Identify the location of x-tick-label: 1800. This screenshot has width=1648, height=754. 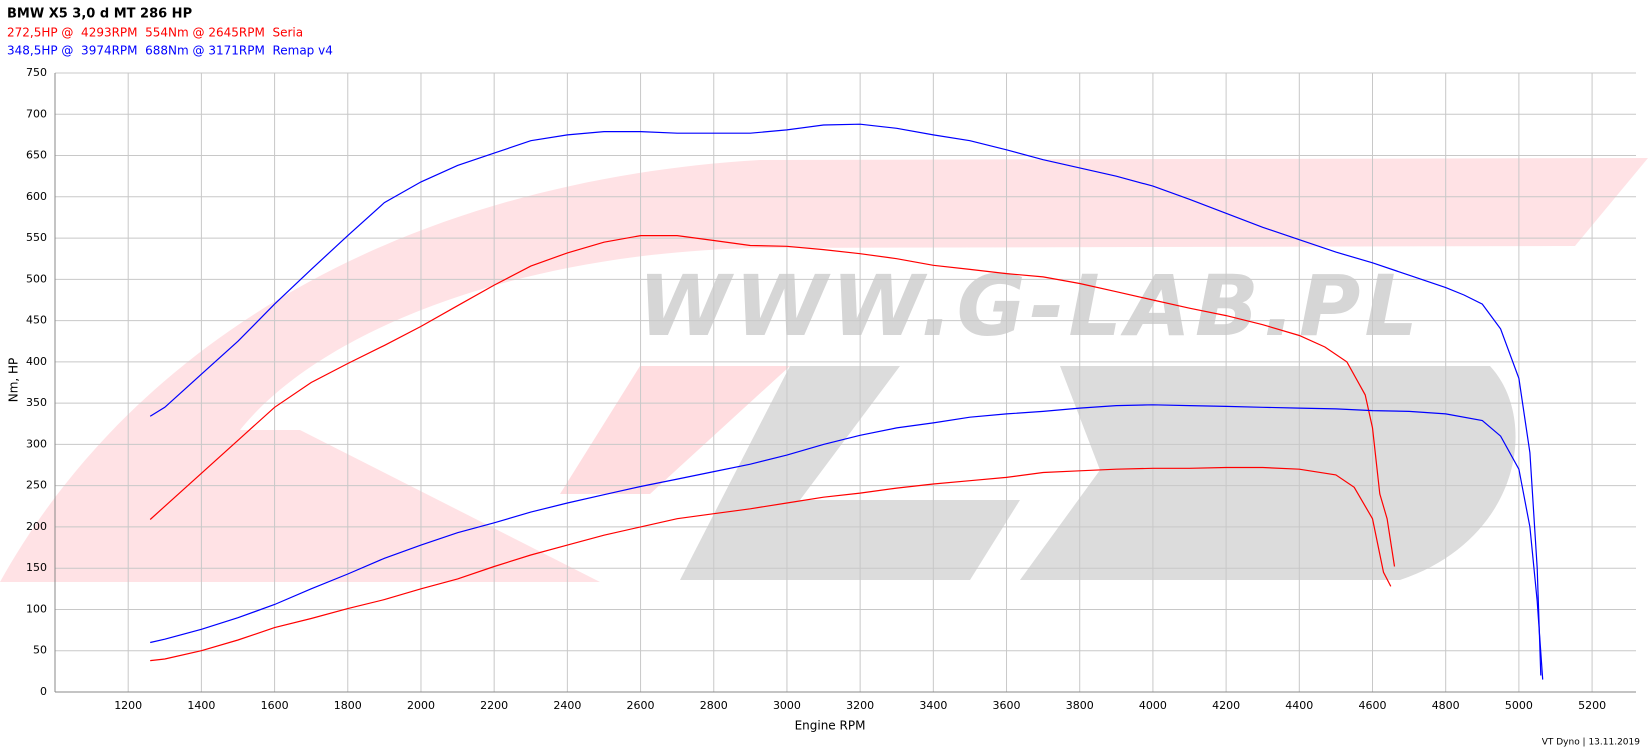
(348, 705).